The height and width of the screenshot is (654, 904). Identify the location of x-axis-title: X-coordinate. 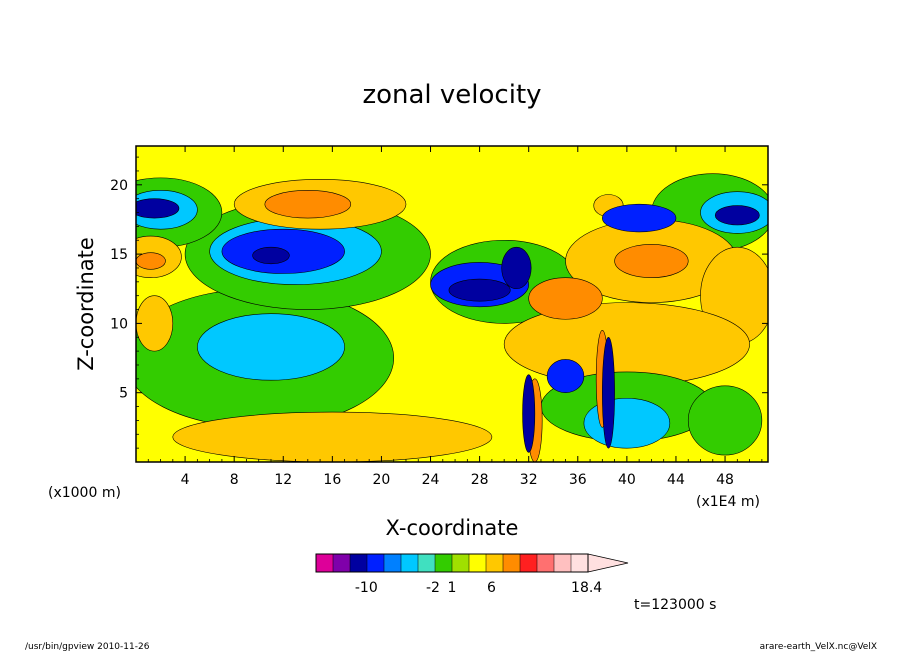
(452, 528).